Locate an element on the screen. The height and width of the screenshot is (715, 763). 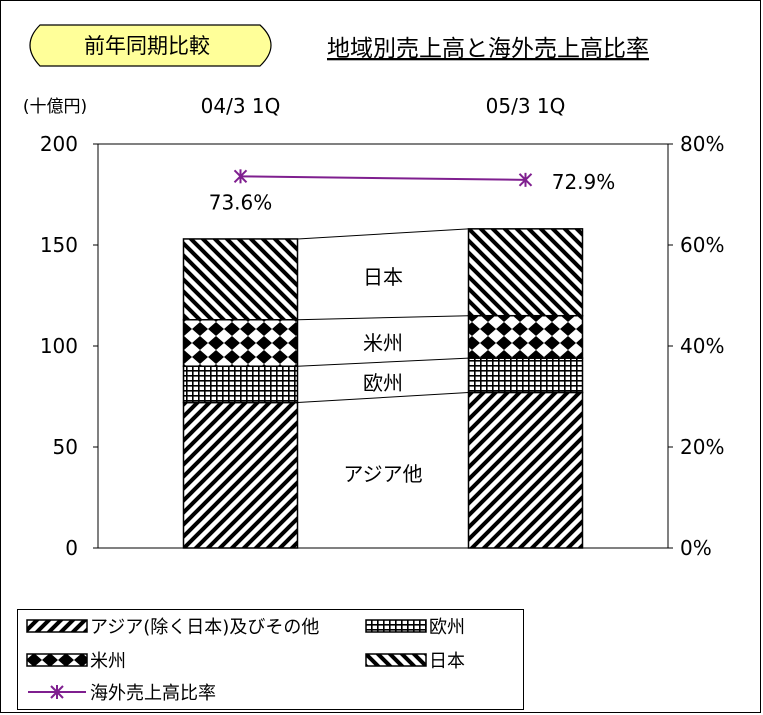
segment-label: アジア他 is located at coordinates (382, 474).